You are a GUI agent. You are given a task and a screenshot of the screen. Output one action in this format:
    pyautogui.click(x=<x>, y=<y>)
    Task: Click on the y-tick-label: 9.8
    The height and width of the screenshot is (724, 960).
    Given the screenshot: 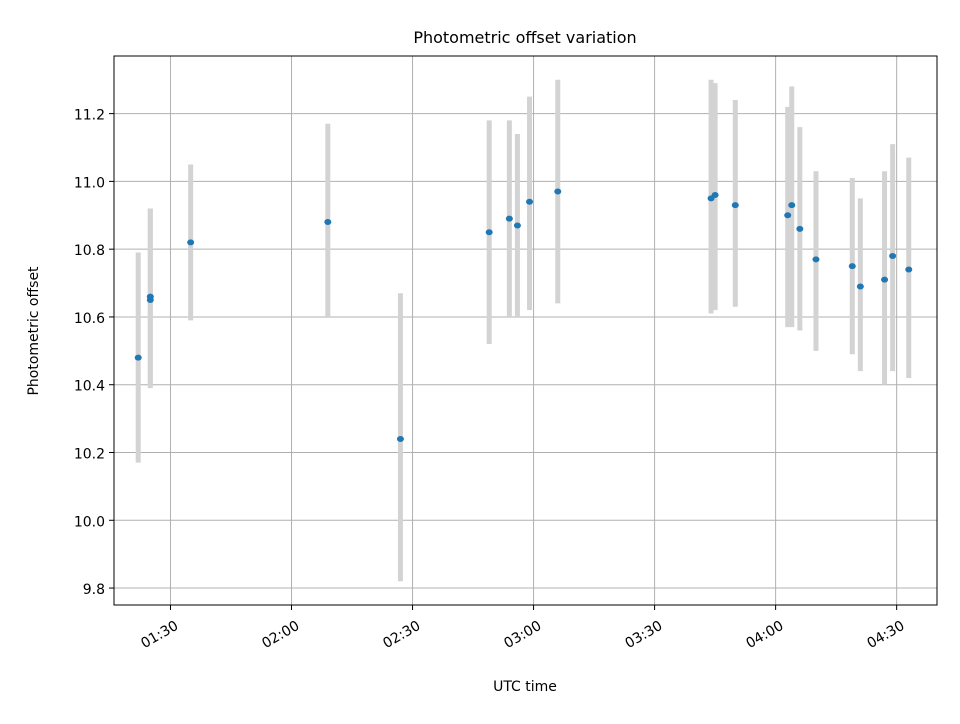 What is the action you would take?
    pyautogui.click(x=94, y=590)
    